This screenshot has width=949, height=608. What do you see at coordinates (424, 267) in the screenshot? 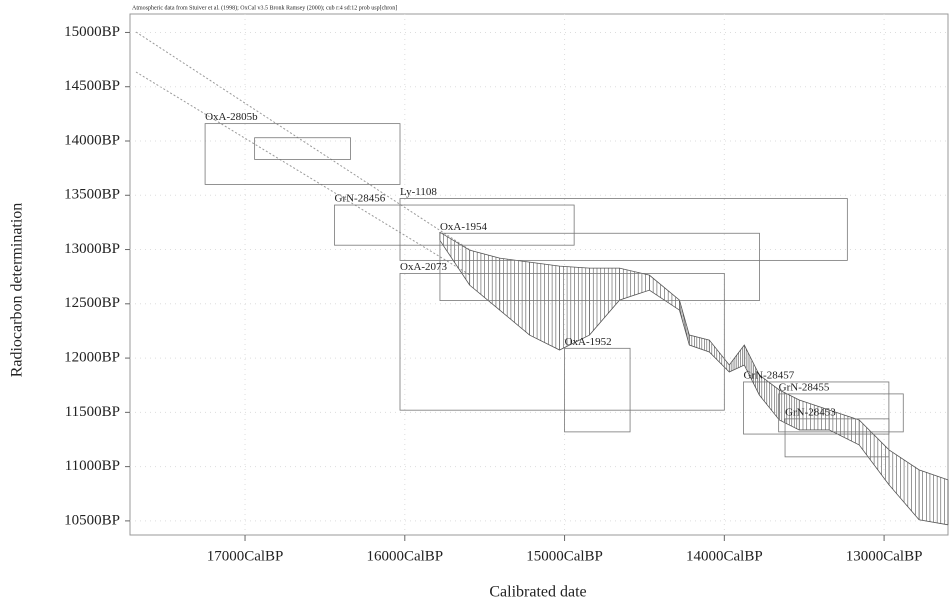
I see `sample-label: OxA-2073` at bounding box center [424, 267].